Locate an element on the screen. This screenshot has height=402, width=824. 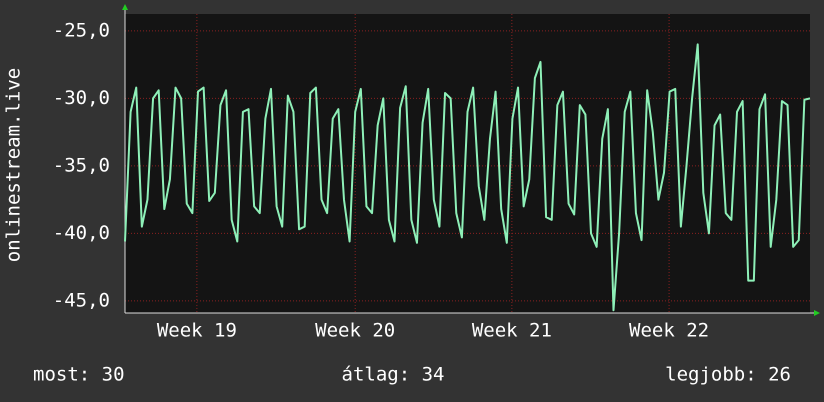
y-tick-label: -40,0 is located at coordinates (81, 233).